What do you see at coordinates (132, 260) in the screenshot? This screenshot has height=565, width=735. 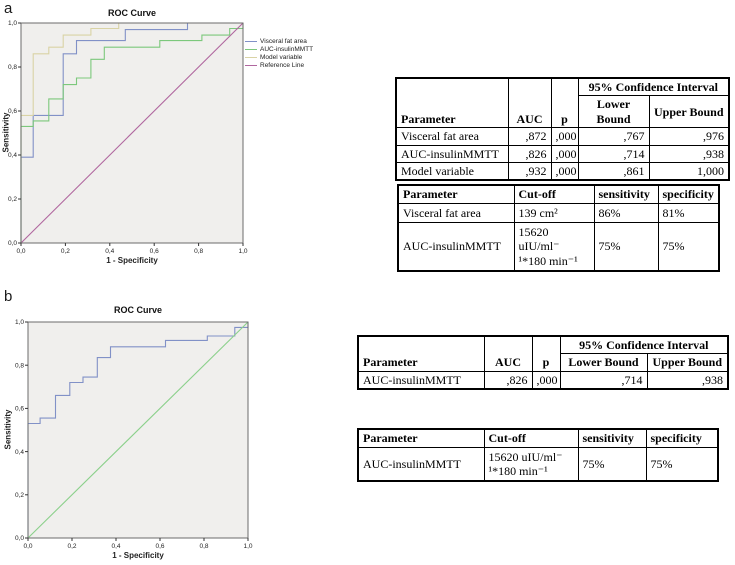 I see `chart-a-x-axis-label: 1 - Specificity` at bounding box center [132, 260].